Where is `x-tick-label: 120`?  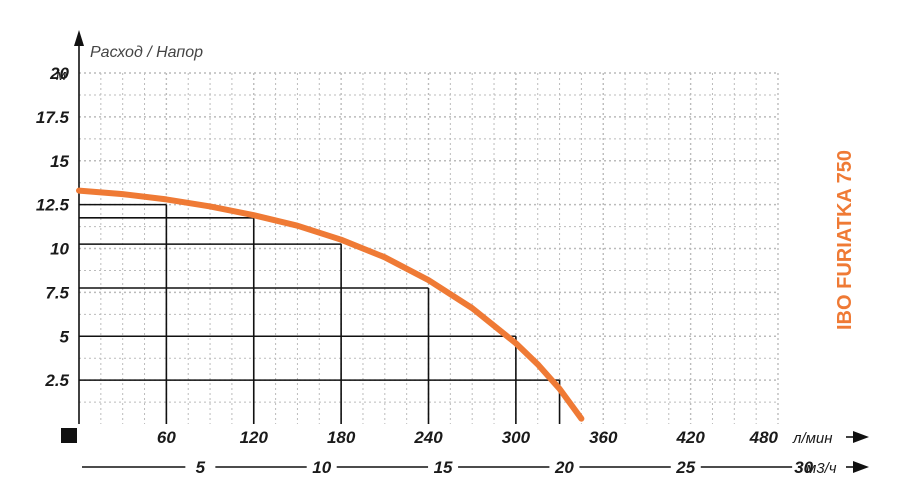
x-tick-label: 120 is located at coordinates (254, 437).